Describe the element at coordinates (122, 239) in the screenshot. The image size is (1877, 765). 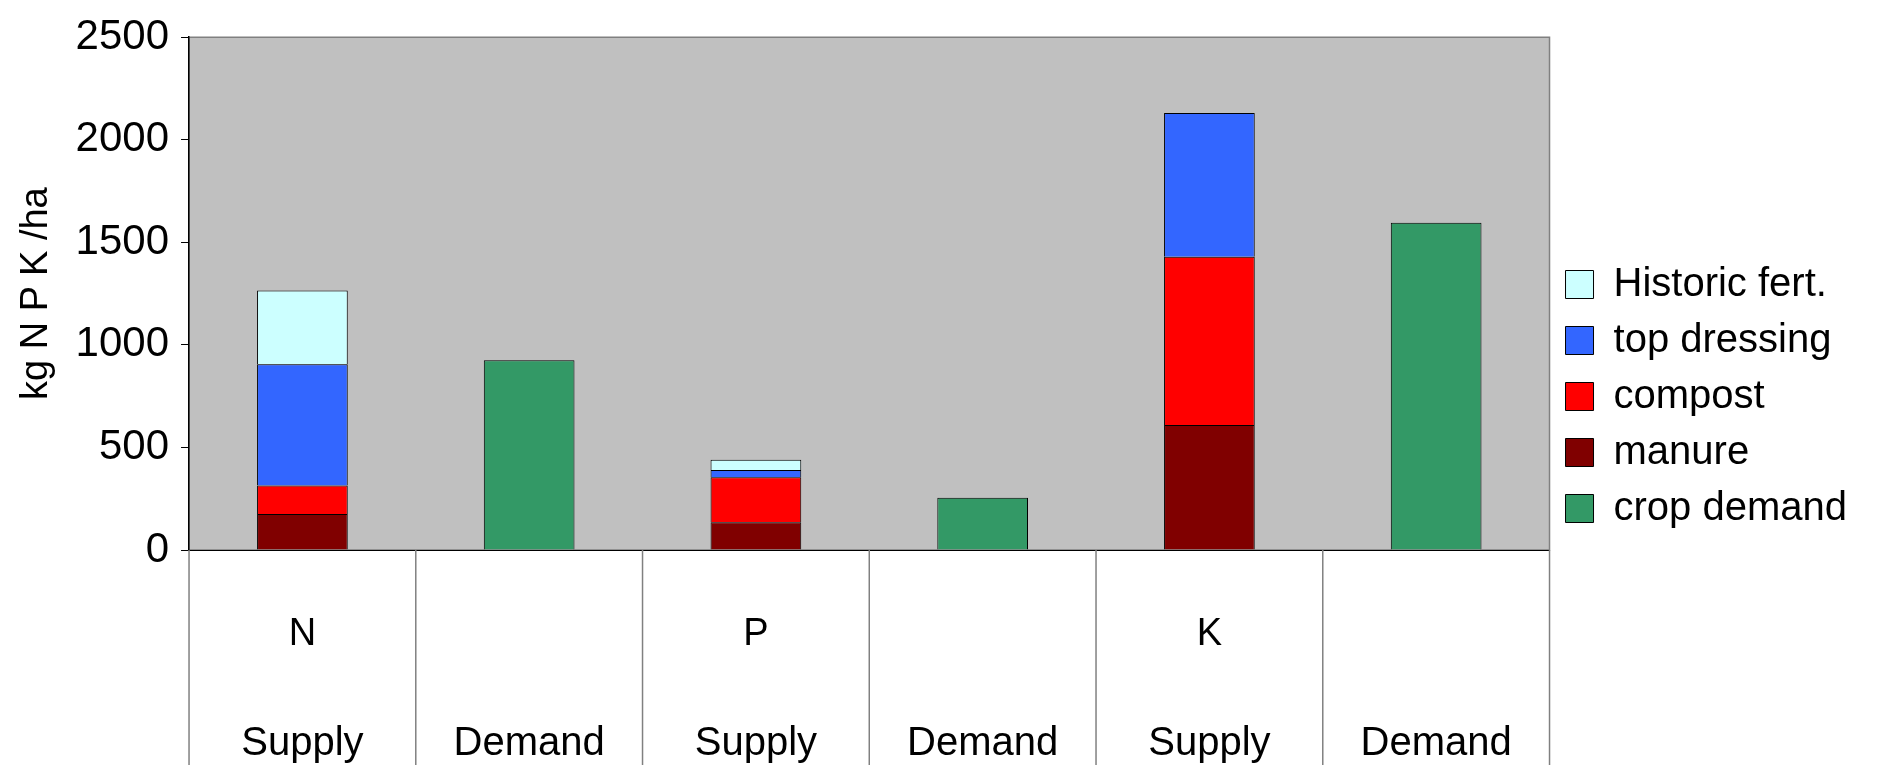
I see `y-tick-label: 1500` at that location.